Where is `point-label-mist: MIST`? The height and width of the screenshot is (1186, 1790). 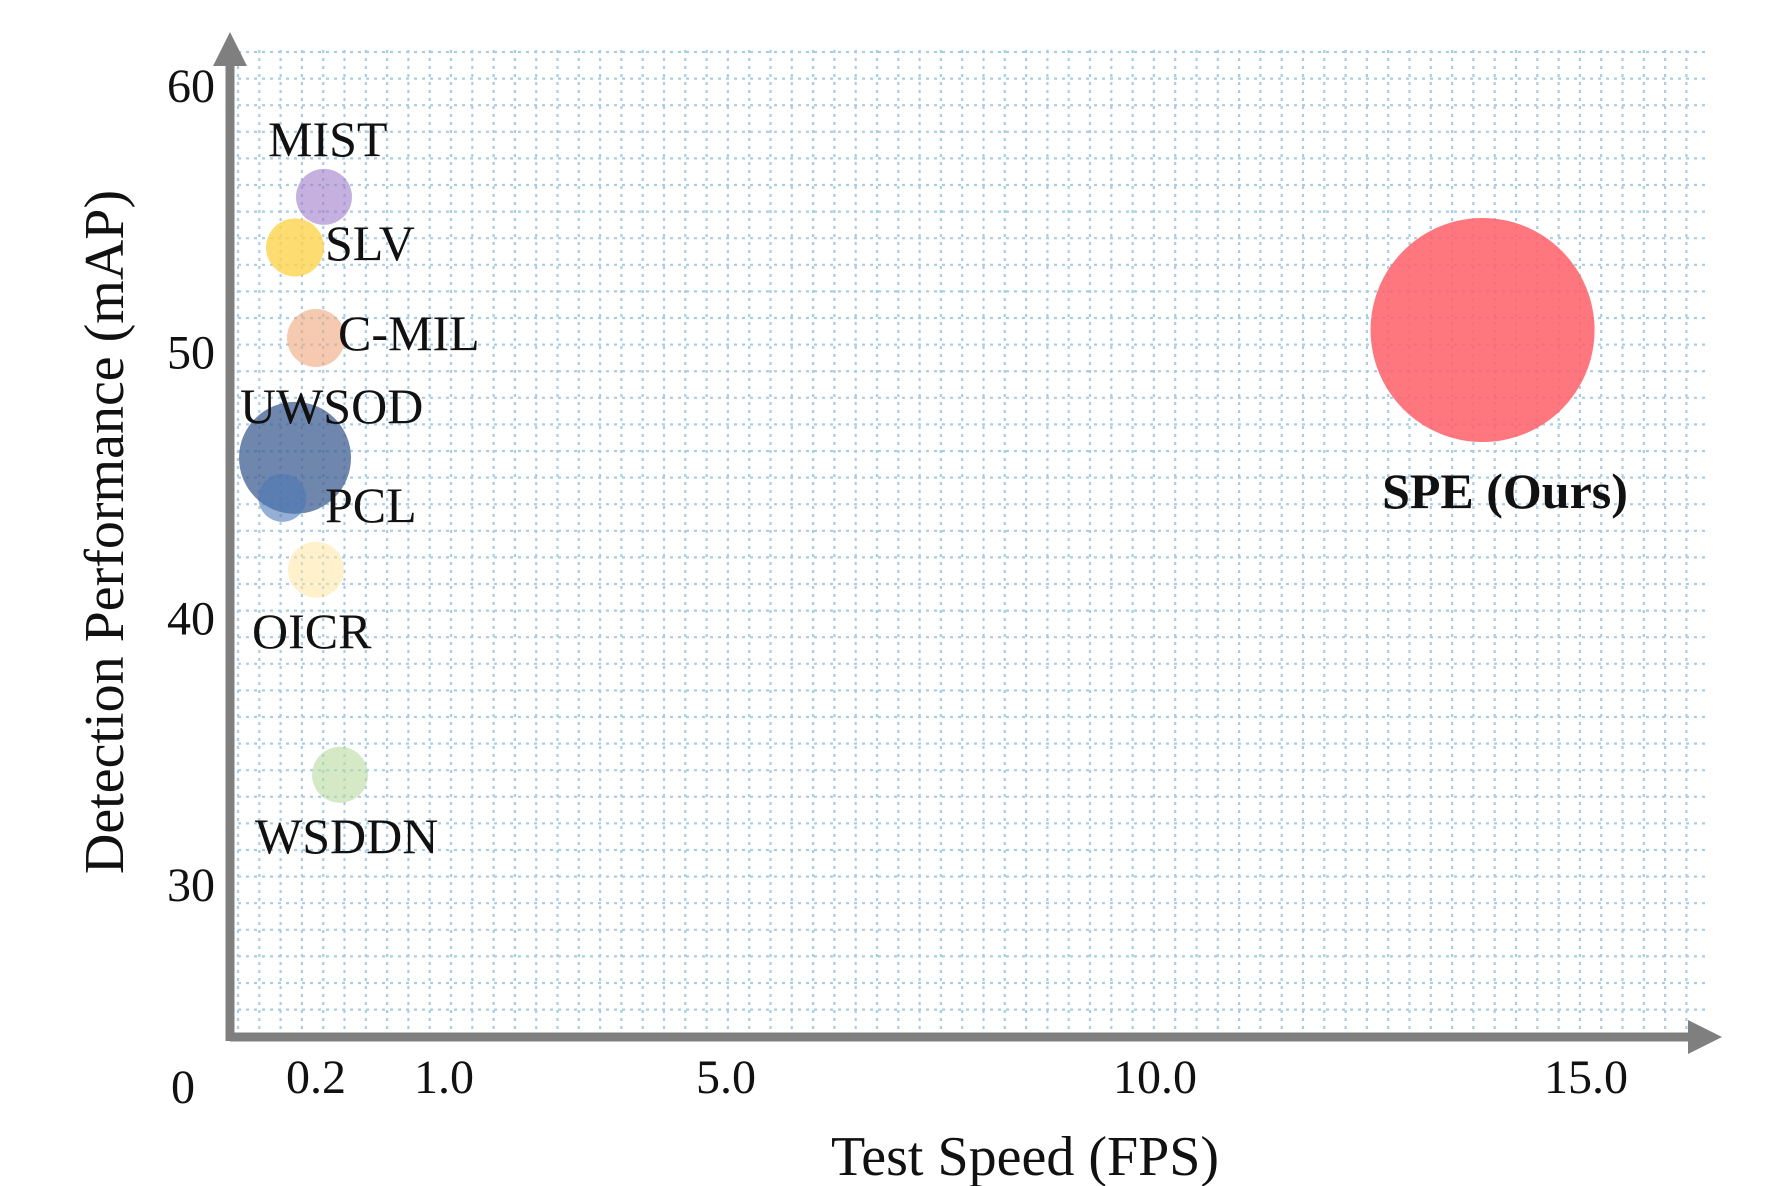 point-label-mist: MIST is located at coordinates (327, 139).